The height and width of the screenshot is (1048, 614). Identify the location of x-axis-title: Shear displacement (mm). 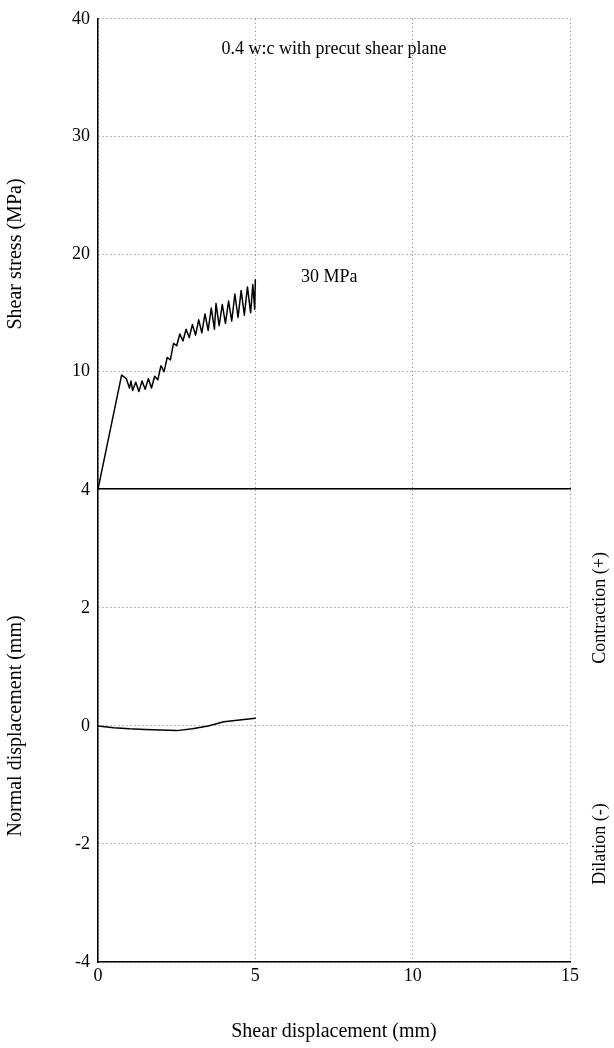
(334, 1031).